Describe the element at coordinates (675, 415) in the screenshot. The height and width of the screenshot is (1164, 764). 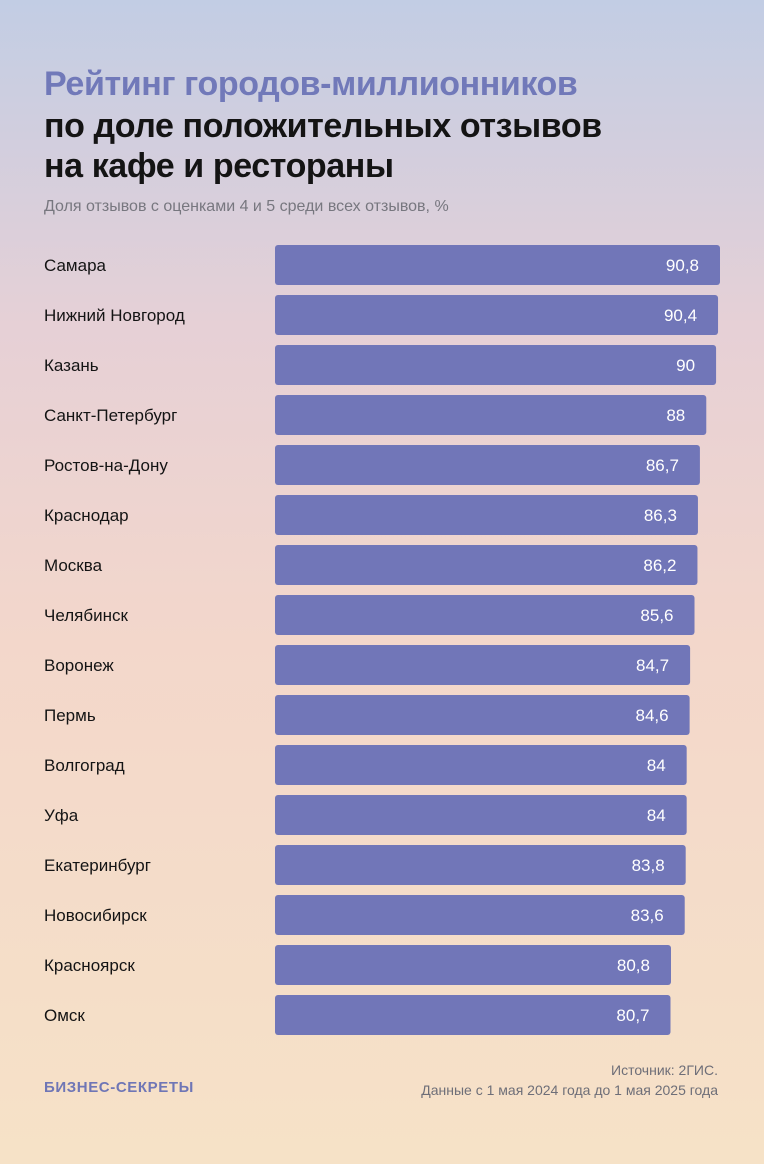
I see `value-label: 88` at that location.